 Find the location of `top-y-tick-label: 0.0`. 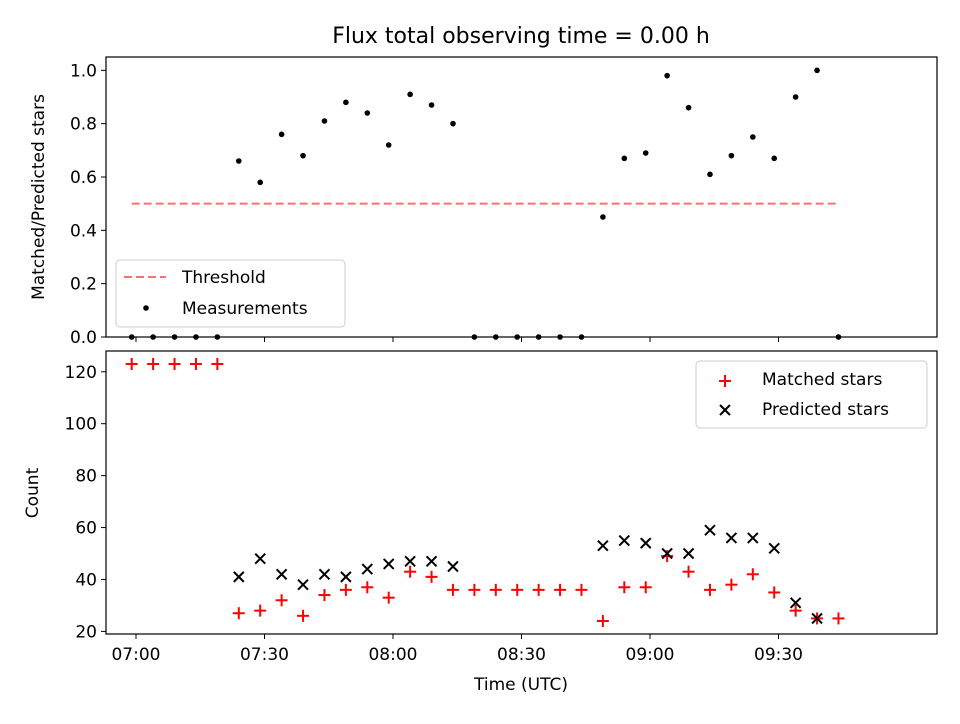

top-y-tick-label: 0.0 is located at coordinates (83, 338).